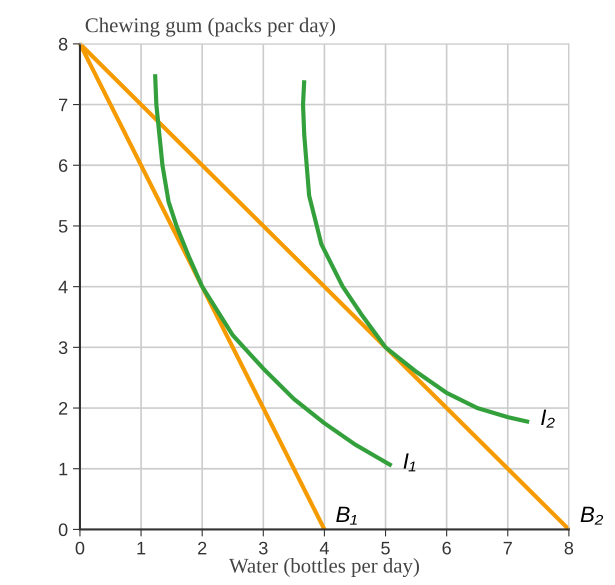 The width and height of the screenshot is (615, 585). Describe the element at coordinates (63, 529) in the screenshot. I see `y-tick-label: 0` at that location.